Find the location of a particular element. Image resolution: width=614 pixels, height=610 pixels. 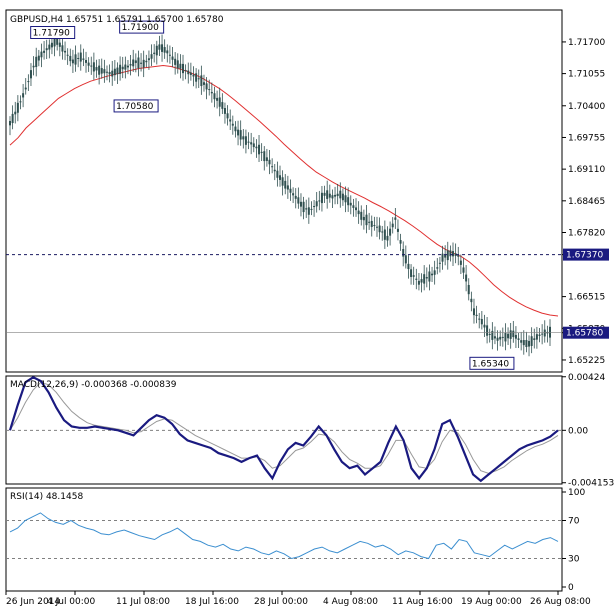

x-axis-tick-label: 19 Aug 00:00 is located at coordinates (491, 602).